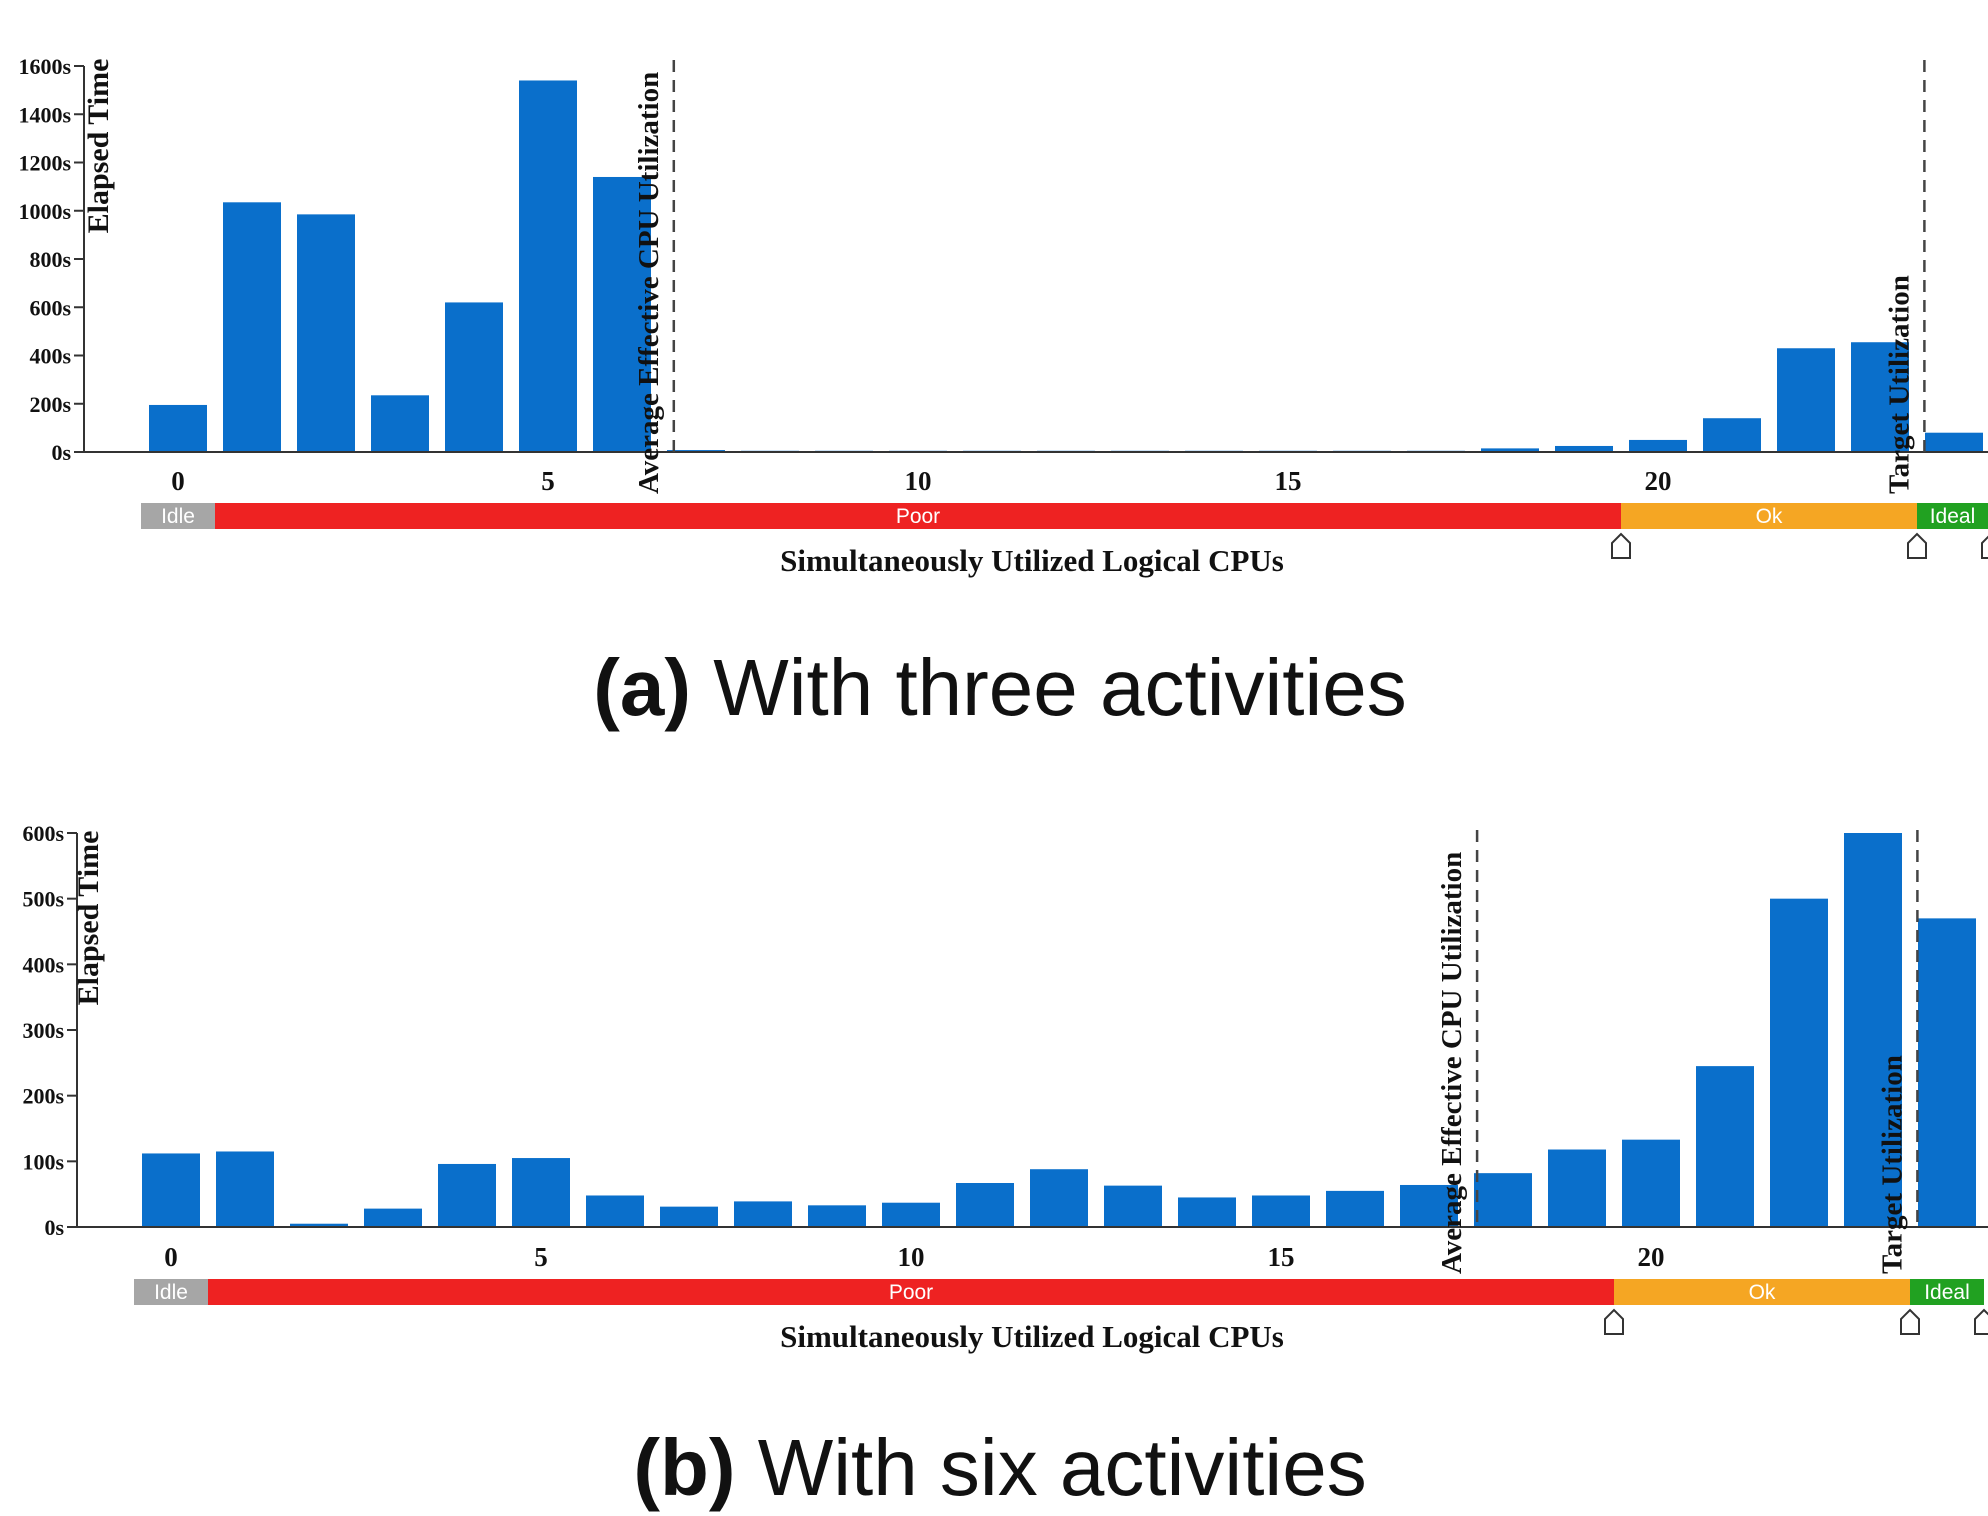 Image resolution: width=1988 pixels, height=1516 pixels. I want to click on caption-text: With three activities, so click(1060, 687).